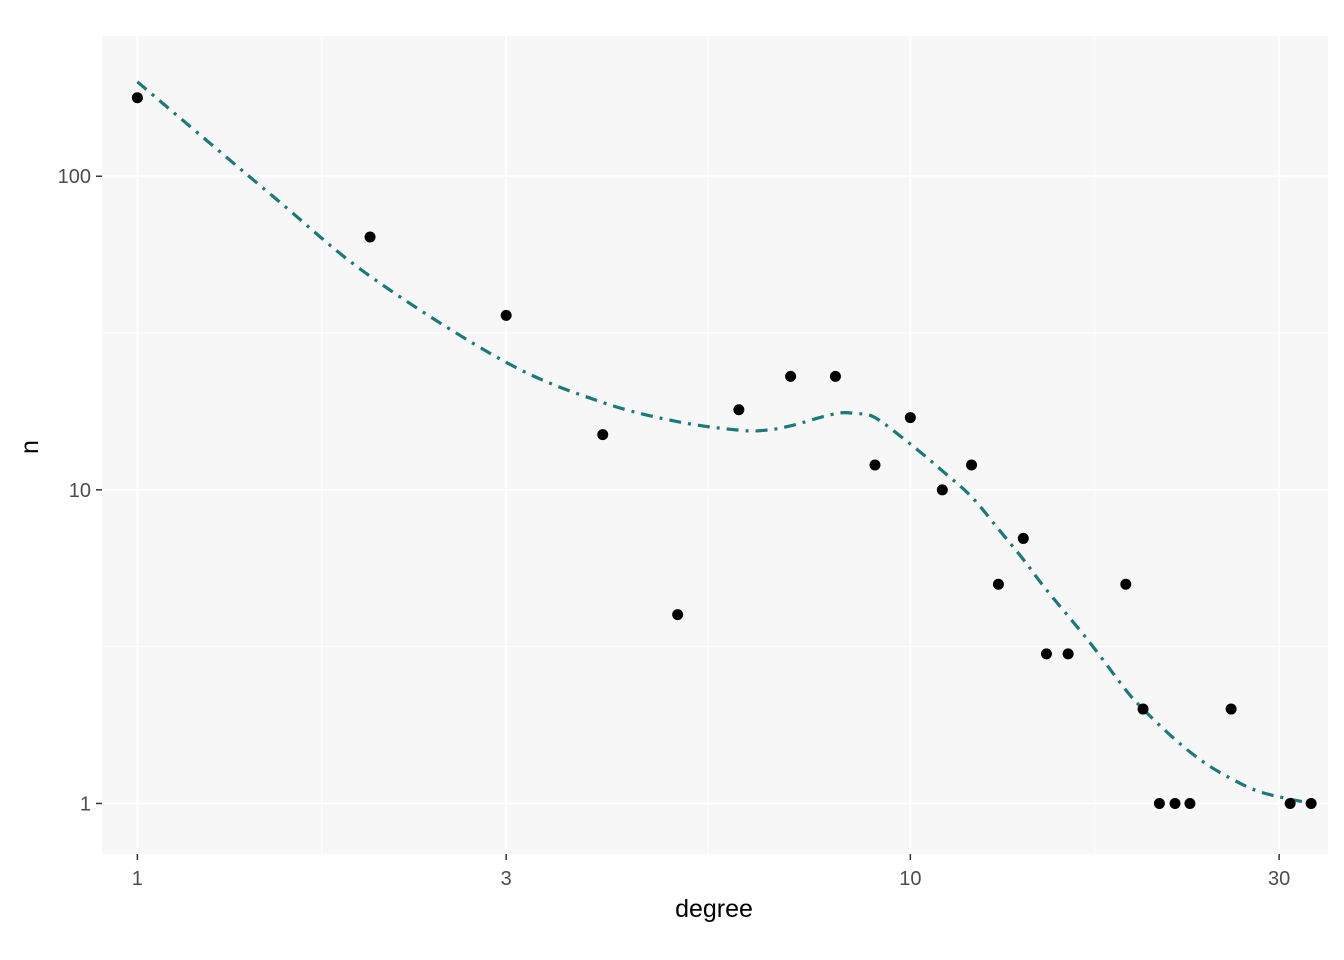 This screenshot has width=1344, height=960. What do you see at coordinates (1279, 879) in the screenshot?
I see `x-tick-label: 30` at bounding box center [1279, 879].